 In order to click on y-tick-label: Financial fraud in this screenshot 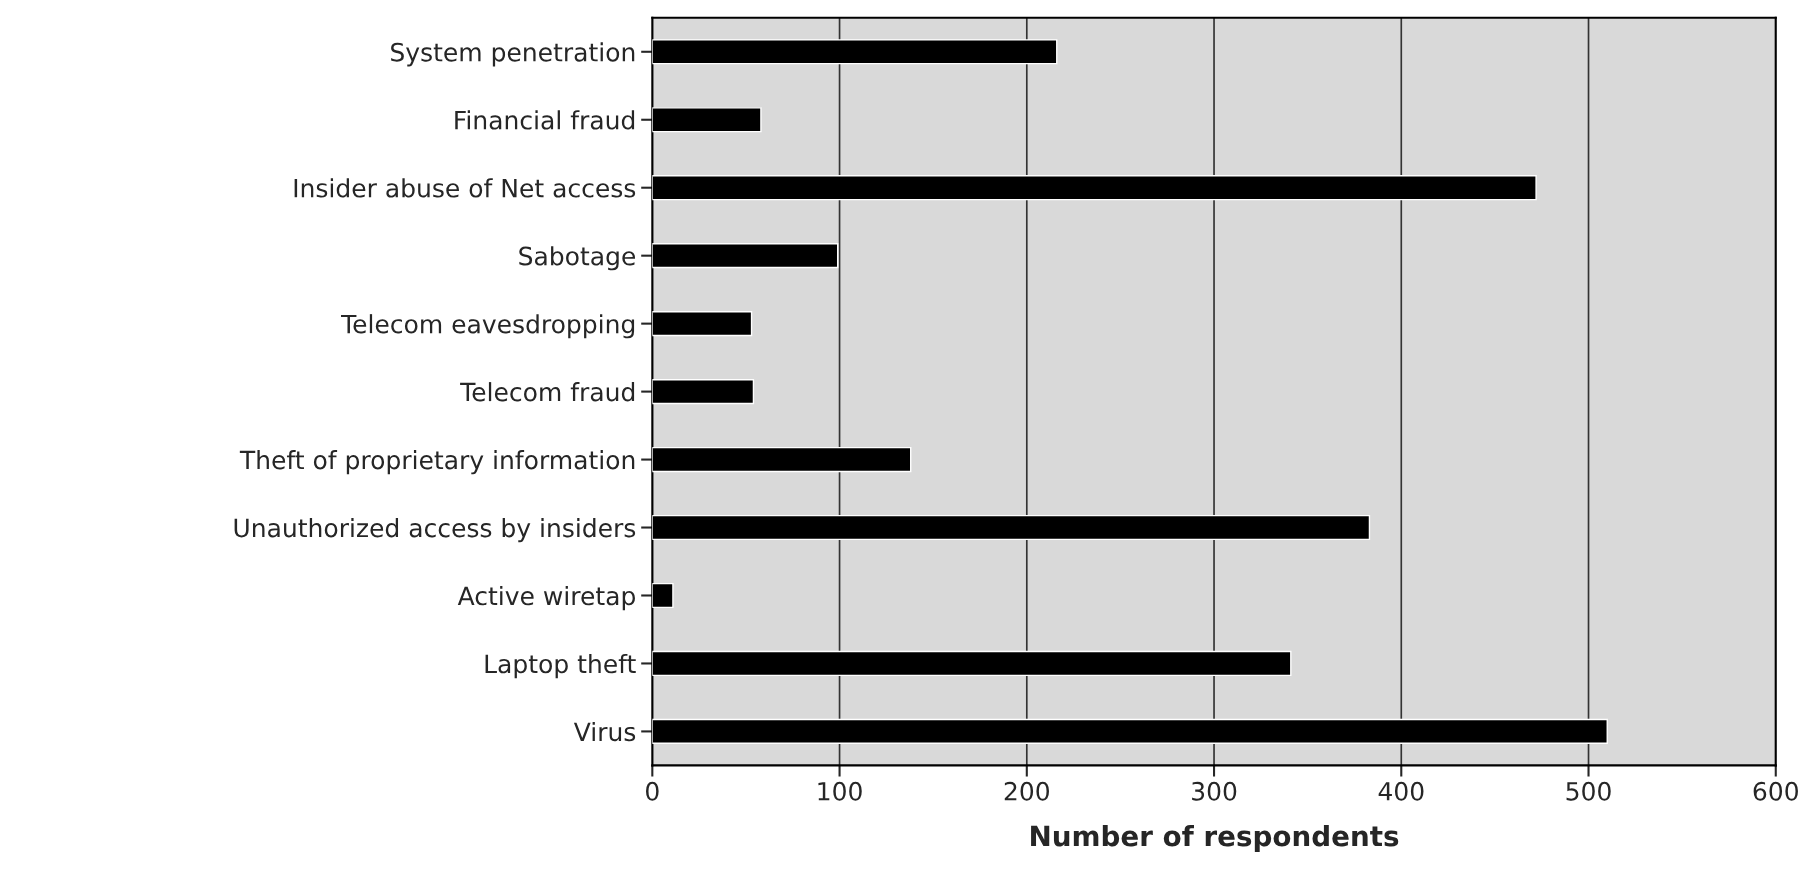, I will do `click(545, 120)`.